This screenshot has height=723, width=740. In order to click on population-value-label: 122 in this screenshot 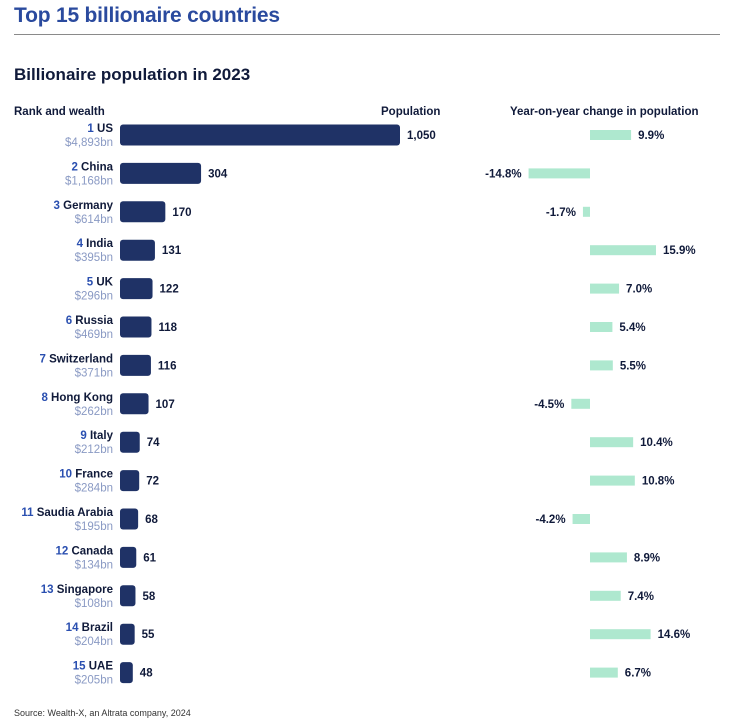, I will do `click(169, 290)`.